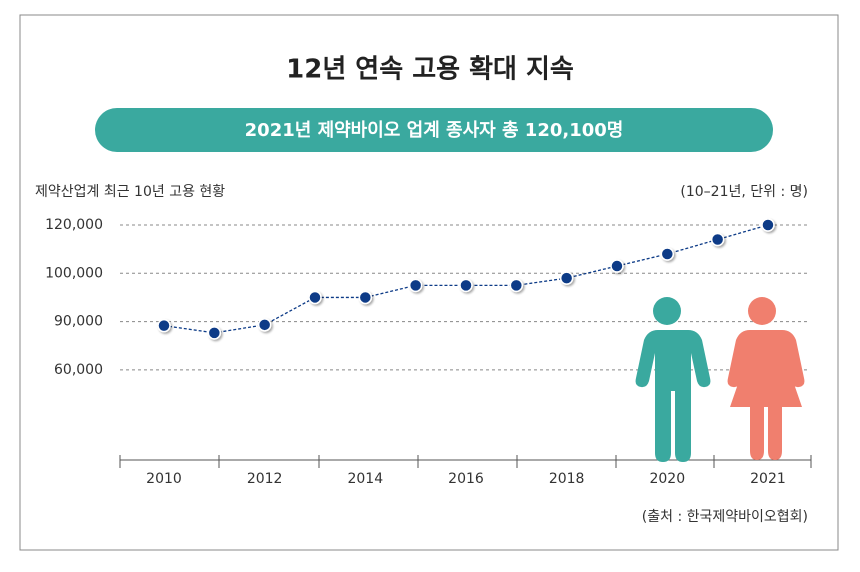 The image size is (860, 572). I want to click on x-tick-label: 2012, so click(265, 479).